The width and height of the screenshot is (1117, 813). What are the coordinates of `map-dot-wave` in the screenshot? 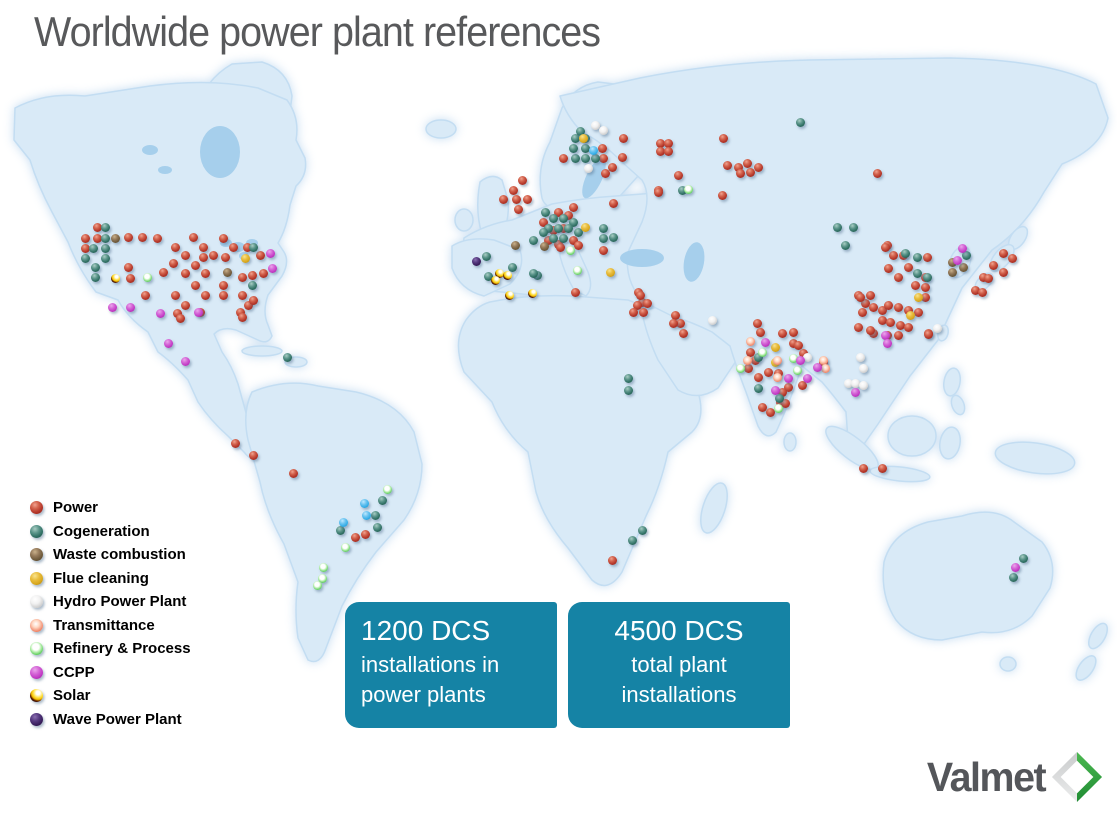 It's located at (476, 261).